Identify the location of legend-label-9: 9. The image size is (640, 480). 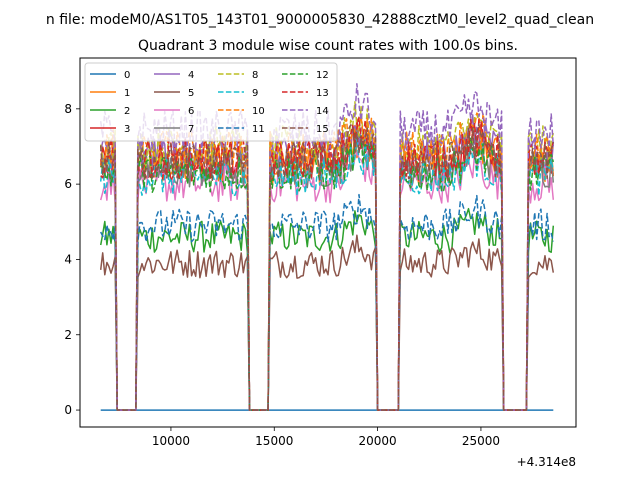
(255, 93).